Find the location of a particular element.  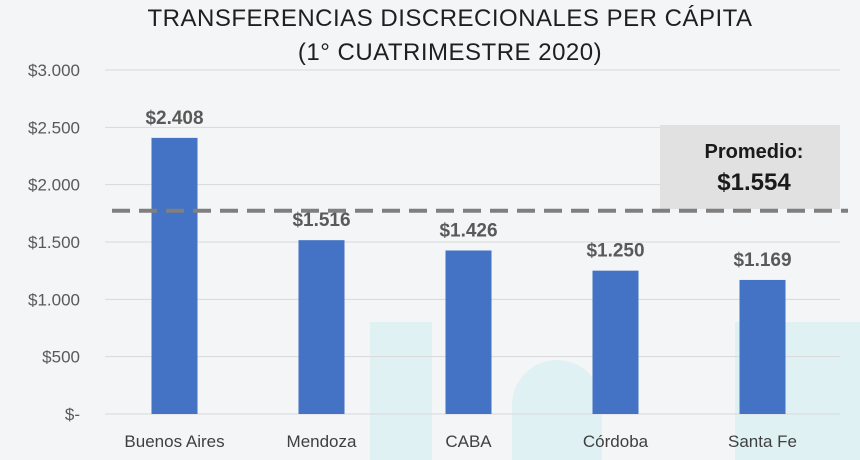

x-tick-label: Santa Fe is located at coordinates (762, 441).